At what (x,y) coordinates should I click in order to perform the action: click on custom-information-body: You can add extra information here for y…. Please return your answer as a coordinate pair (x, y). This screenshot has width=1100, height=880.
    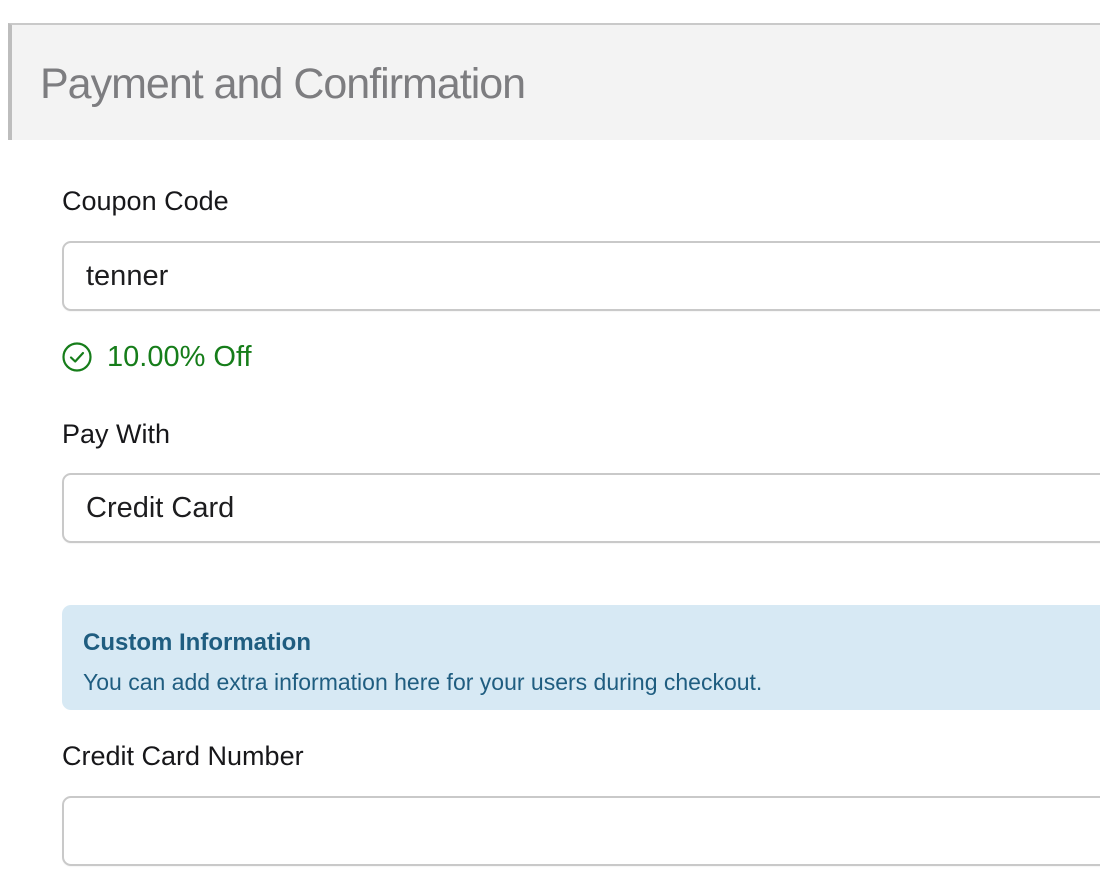
    Looking at the image, I should click on (423, 682).